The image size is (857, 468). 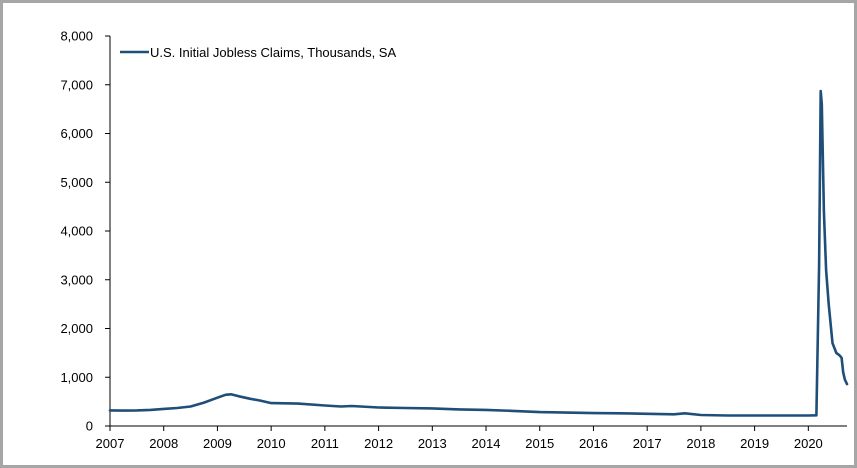 I want to click on x-tick-label: 2019, so click(x=754, y=443).